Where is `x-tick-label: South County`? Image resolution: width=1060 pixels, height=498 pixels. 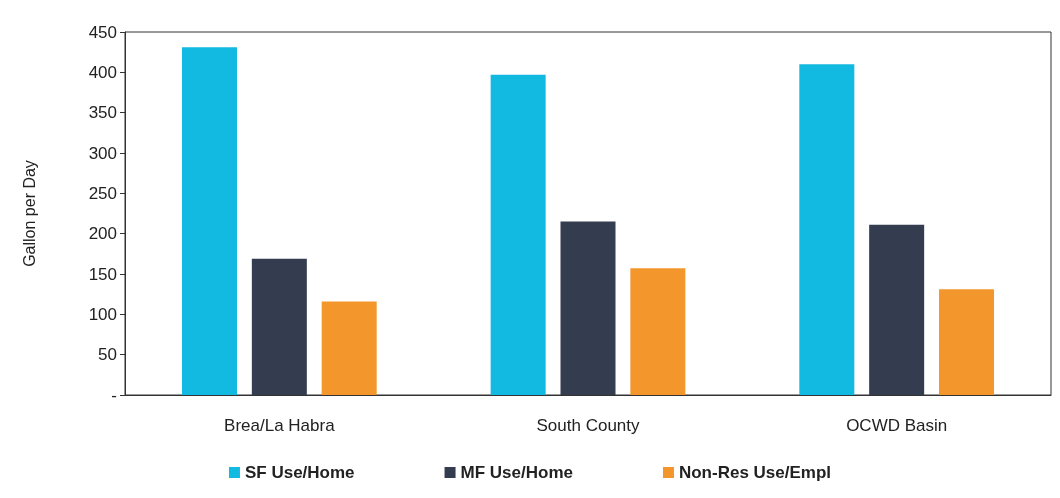
x-tick-label: South County is located at coordinates (588, 425).